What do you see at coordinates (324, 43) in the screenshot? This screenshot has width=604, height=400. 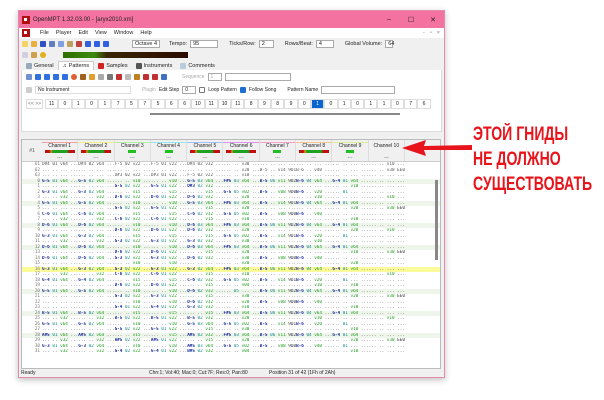 I see `rows-beat-input: 4` at bounding box center [324, 43].